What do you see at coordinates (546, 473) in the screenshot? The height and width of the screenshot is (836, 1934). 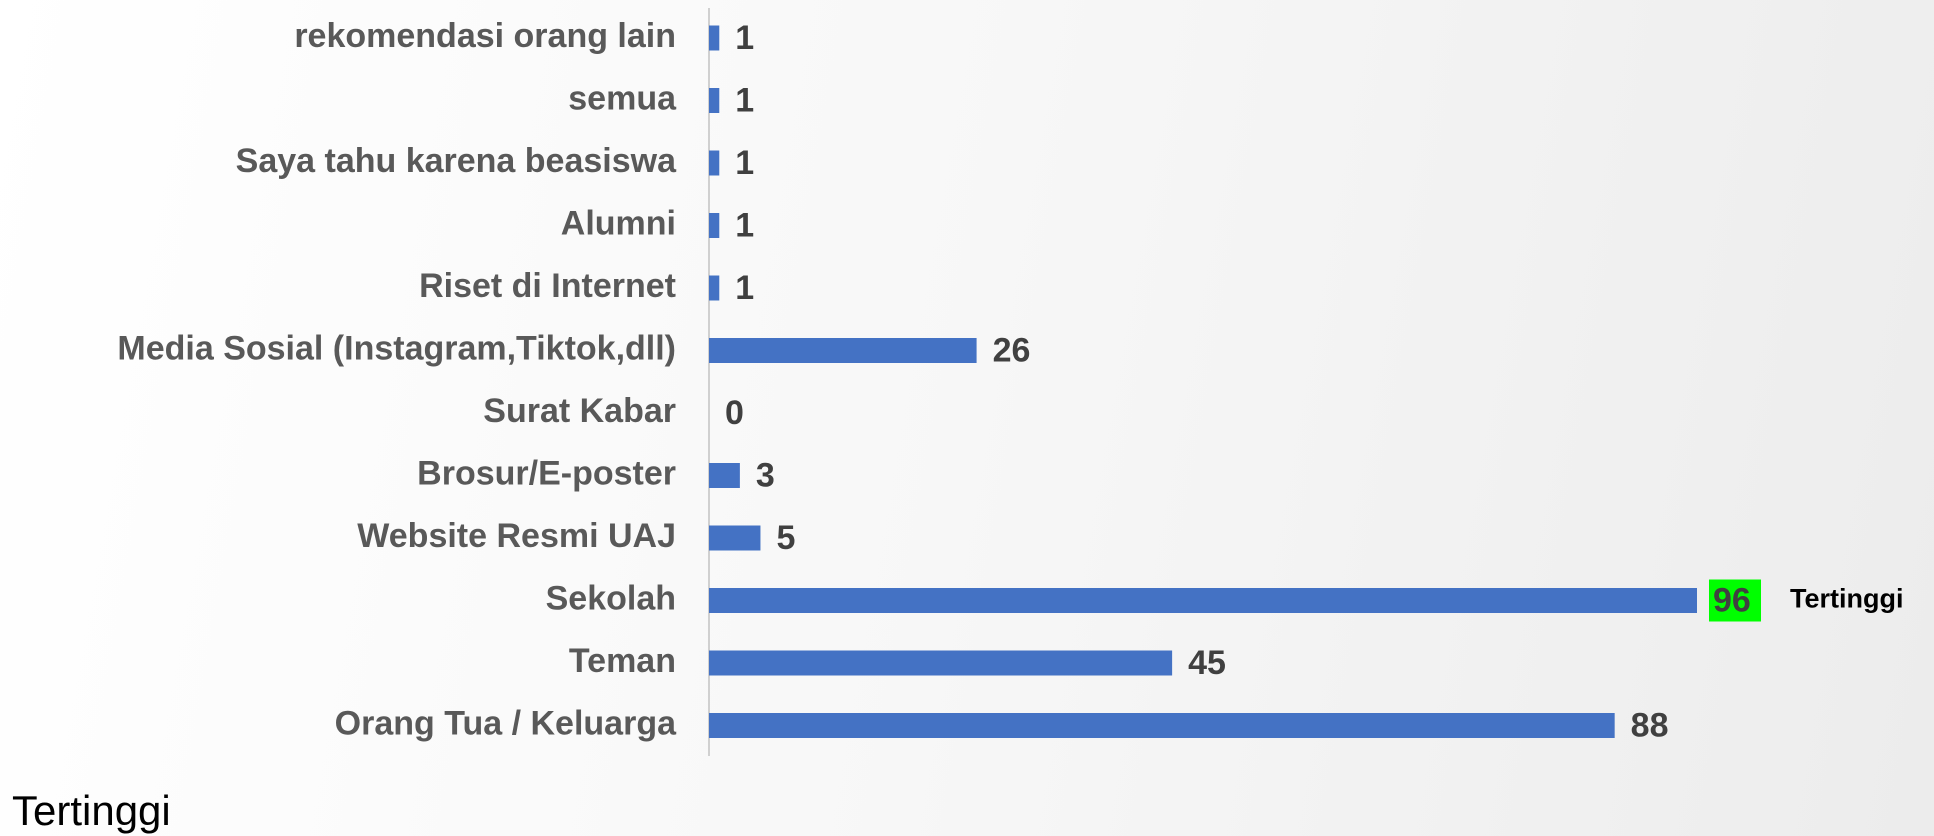 I see `category-label: Brosur/E-poster` at bounding box center [546, 473].